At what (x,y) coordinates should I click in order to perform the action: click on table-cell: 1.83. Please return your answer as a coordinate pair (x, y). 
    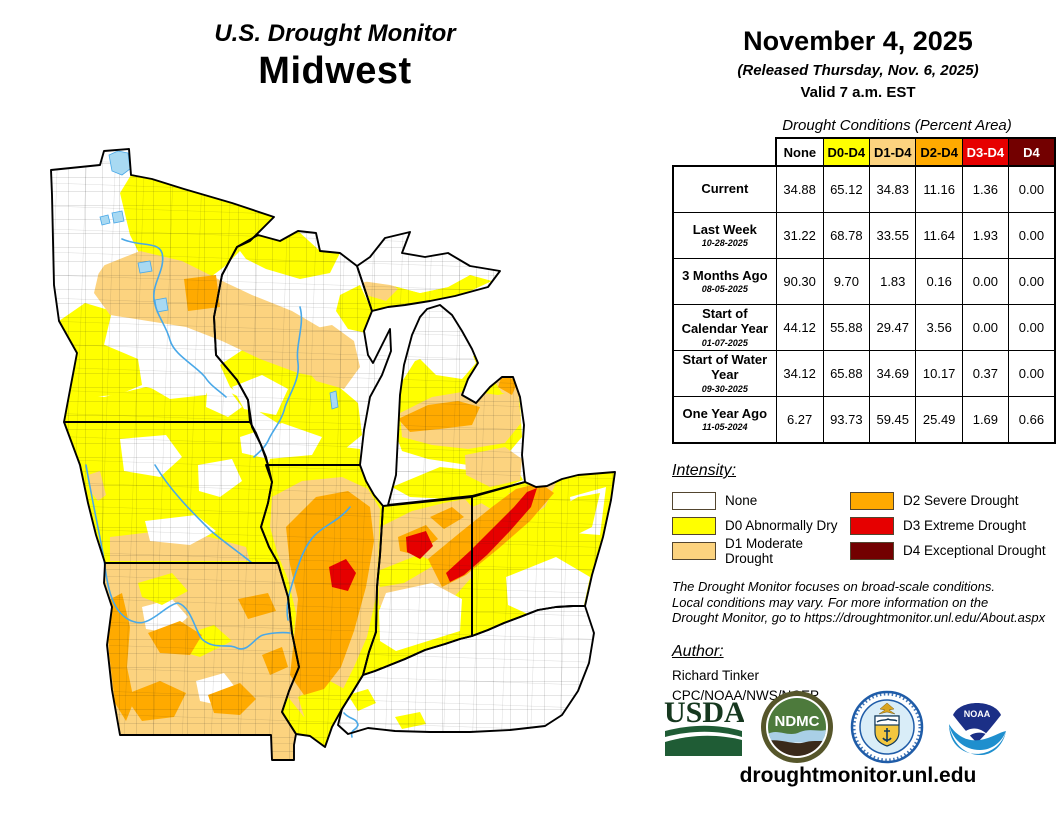
    Looking at the image, I should click on (893, 281).